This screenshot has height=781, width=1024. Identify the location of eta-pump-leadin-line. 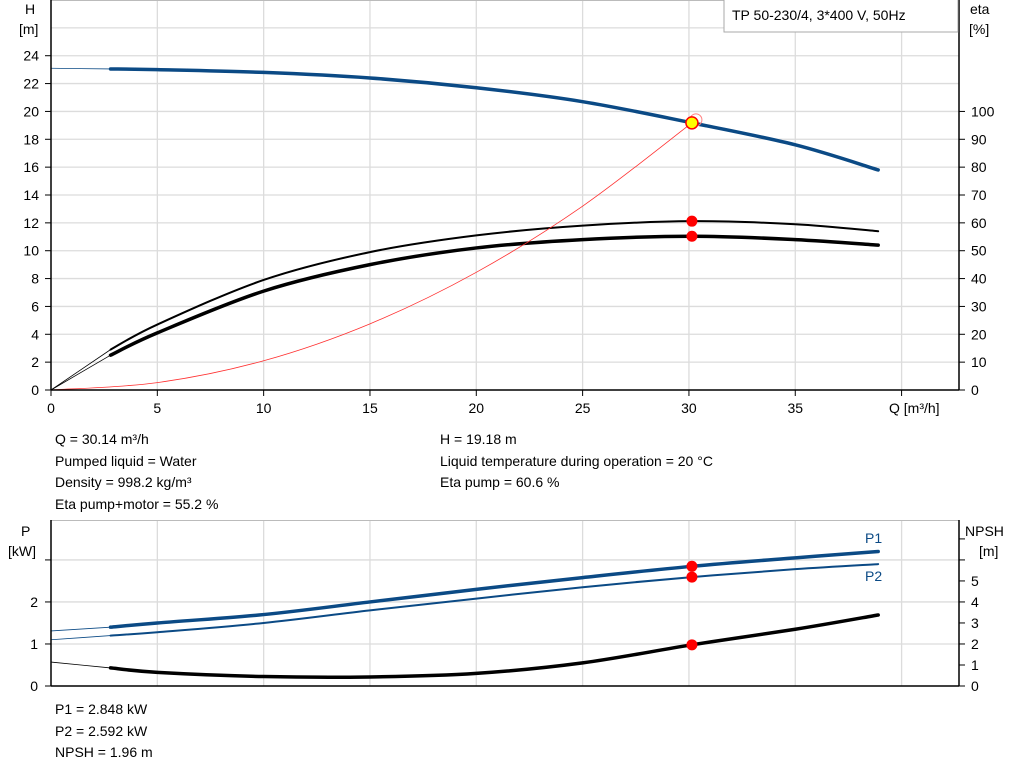
(80, 370).